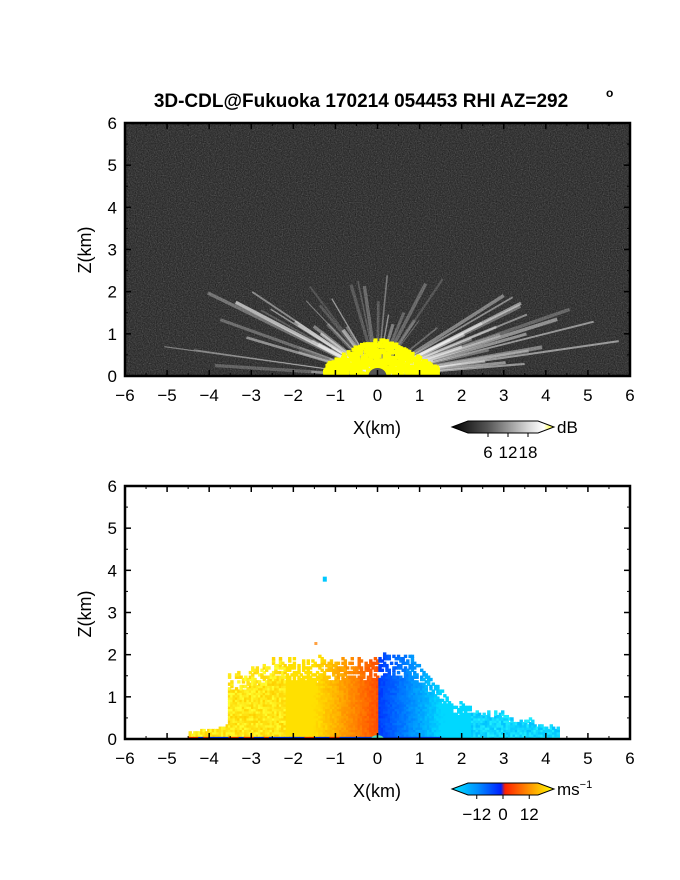  Describe the element at coordinates (529, 814) in the screenshot. I see `colorbar-tick-label: 12` at that location.